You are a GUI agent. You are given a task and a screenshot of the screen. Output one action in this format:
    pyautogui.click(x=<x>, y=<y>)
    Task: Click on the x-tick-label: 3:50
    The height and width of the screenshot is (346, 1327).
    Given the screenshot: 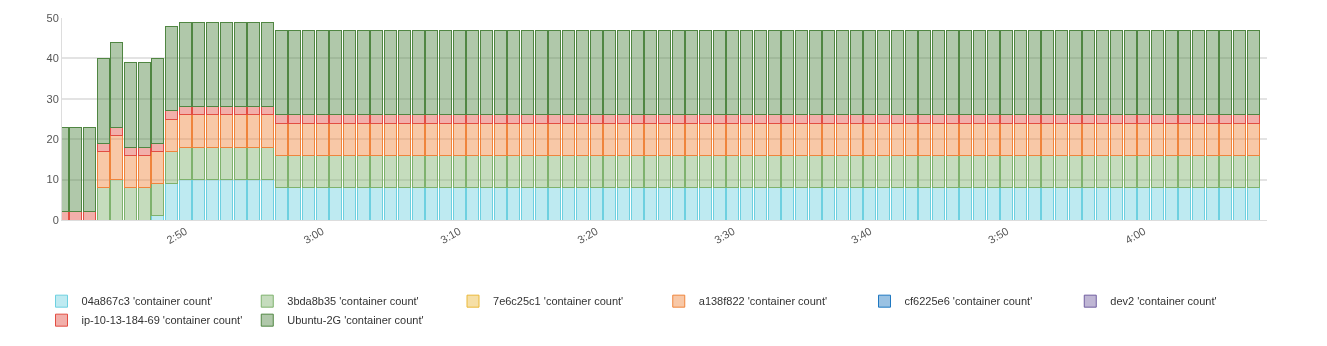 What is the action you would take?
    pyautogui.click(x=998, y=235)
    